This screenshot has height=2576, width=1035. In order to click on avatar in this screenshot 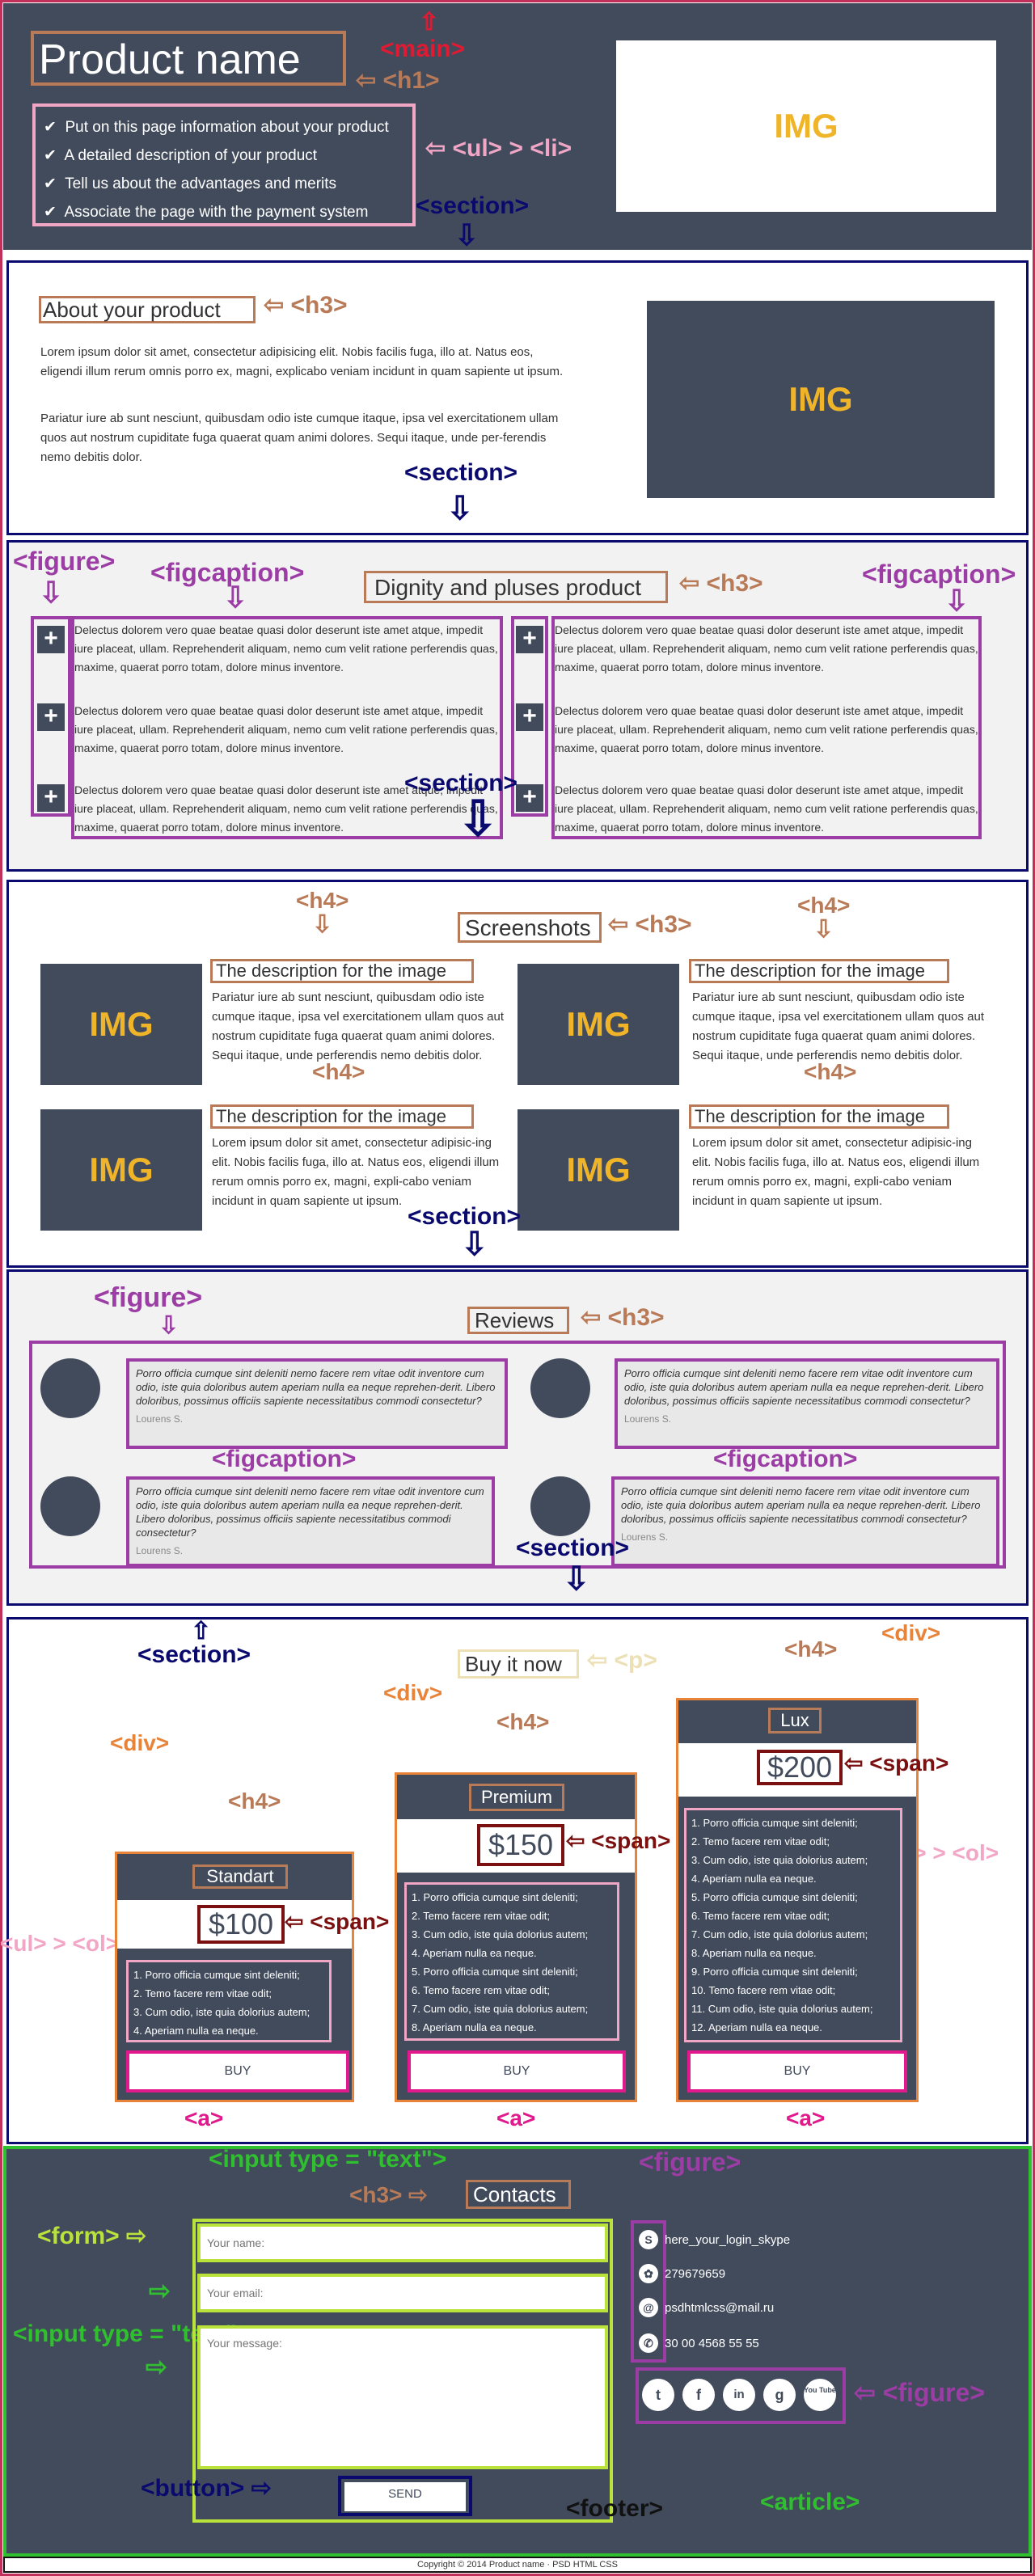, I will do `click(560, 1388)`.